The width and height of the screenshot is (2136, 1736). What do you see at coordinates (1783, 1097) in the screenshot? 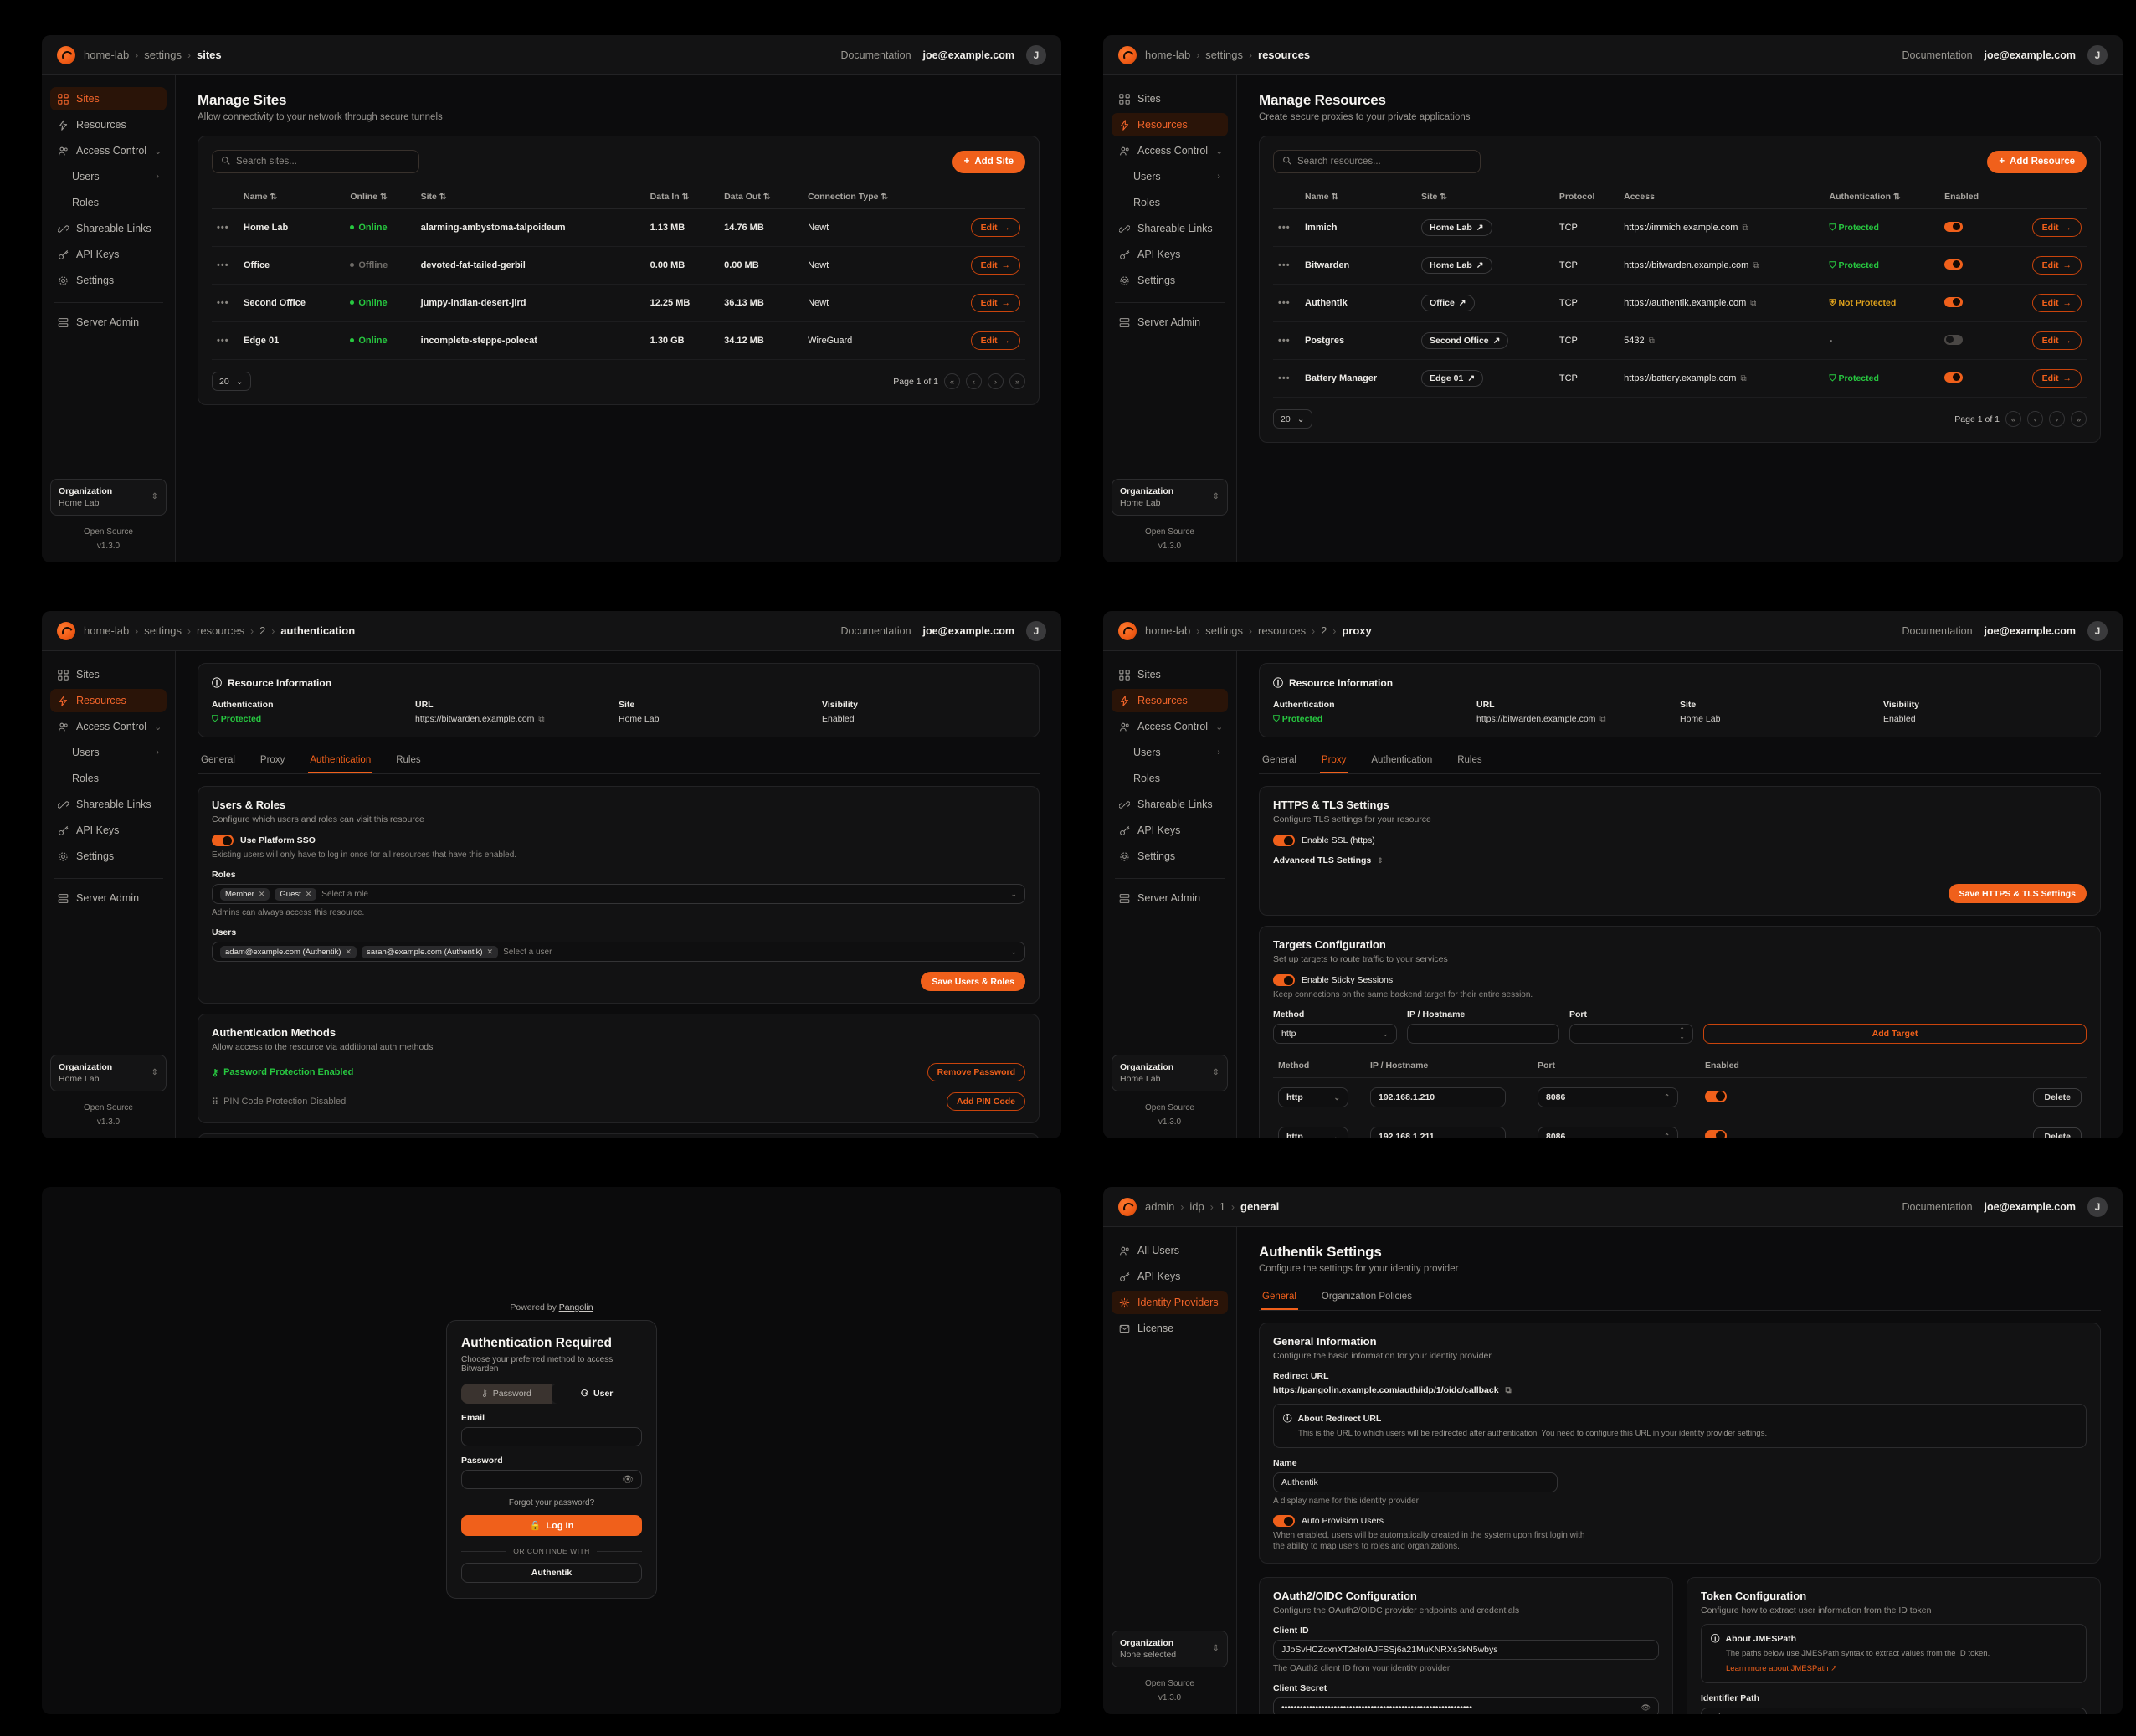
I see `row-enabled` at bounding box center [1783, 1097].